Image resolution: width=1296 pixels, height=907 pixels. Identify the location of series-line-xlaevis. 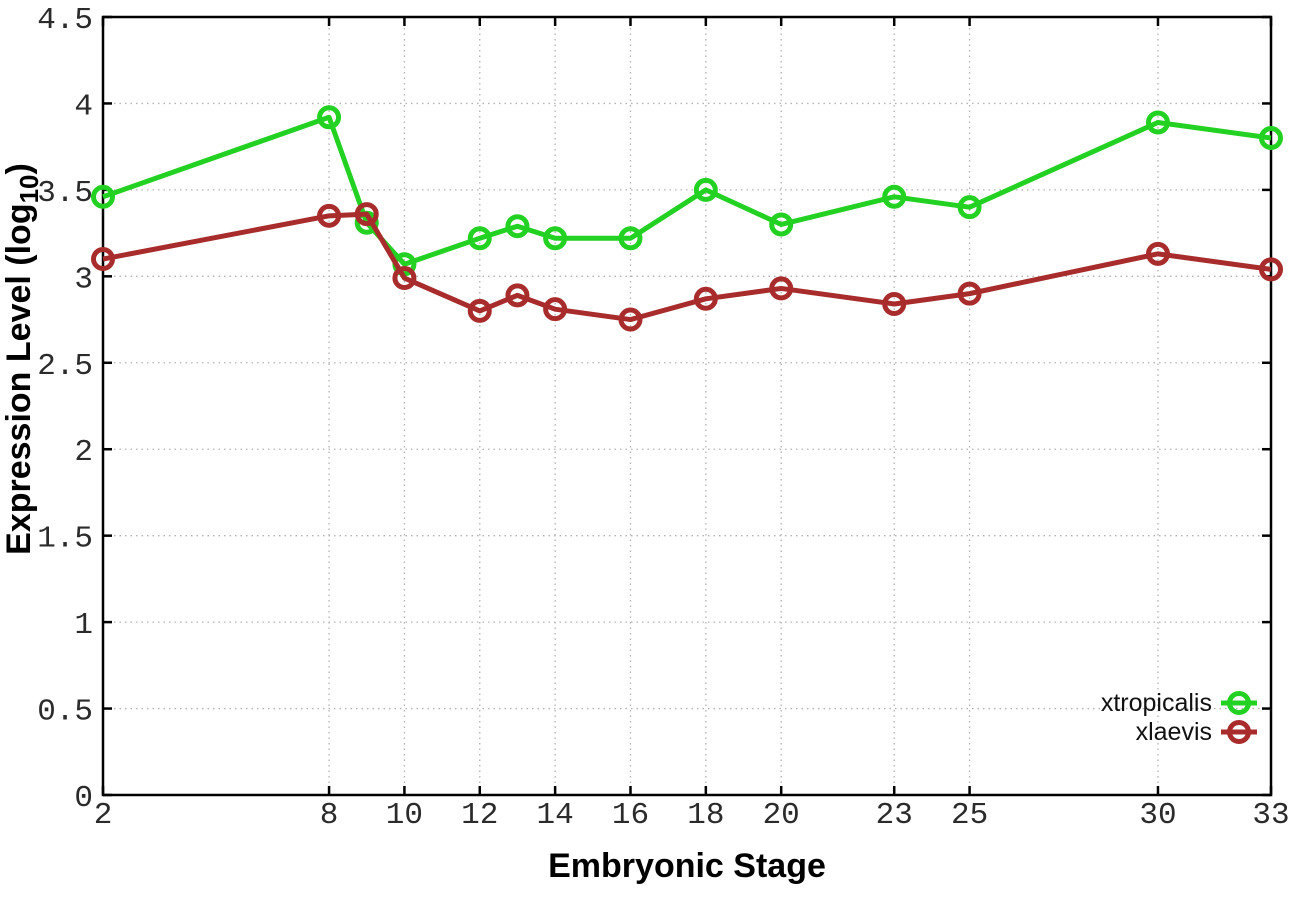
(687, 267).